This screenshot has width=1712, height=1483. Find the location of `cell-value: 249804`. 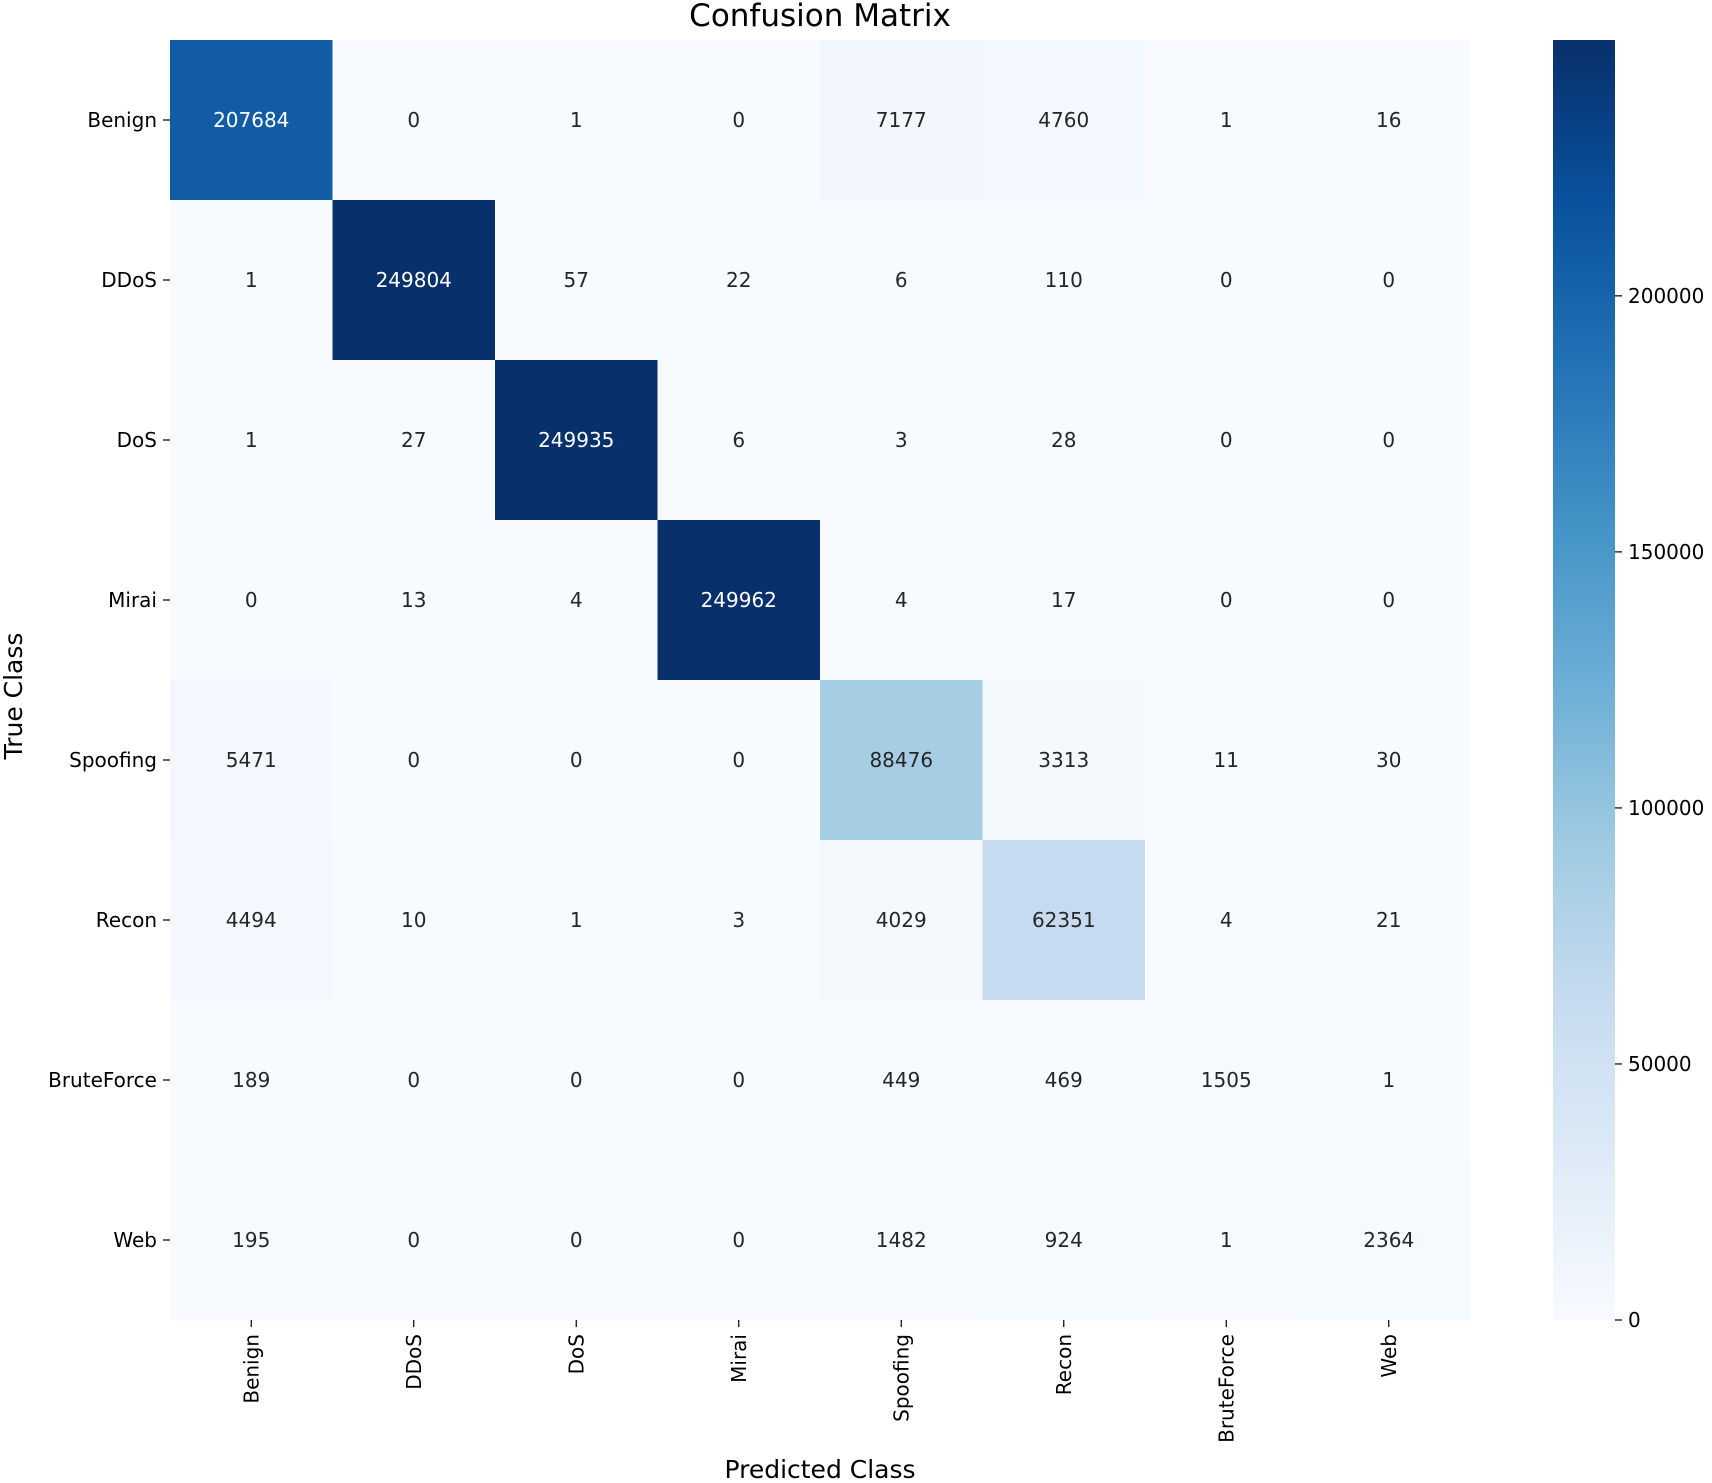

cell-value: 249804 is located at coordinates (414, 280).